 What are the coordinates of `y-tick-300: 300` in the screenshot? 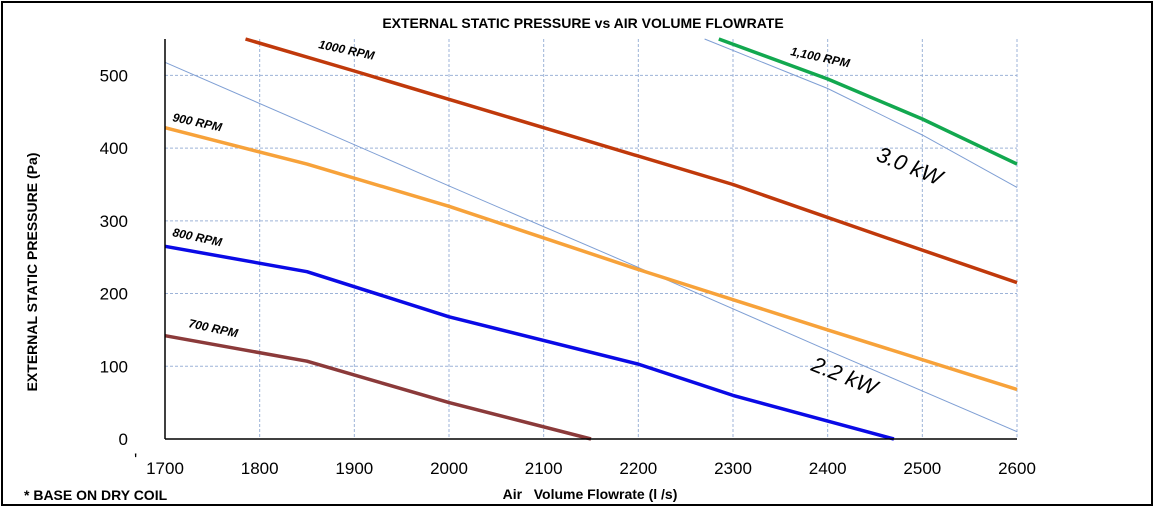 It's located at (114, 221).